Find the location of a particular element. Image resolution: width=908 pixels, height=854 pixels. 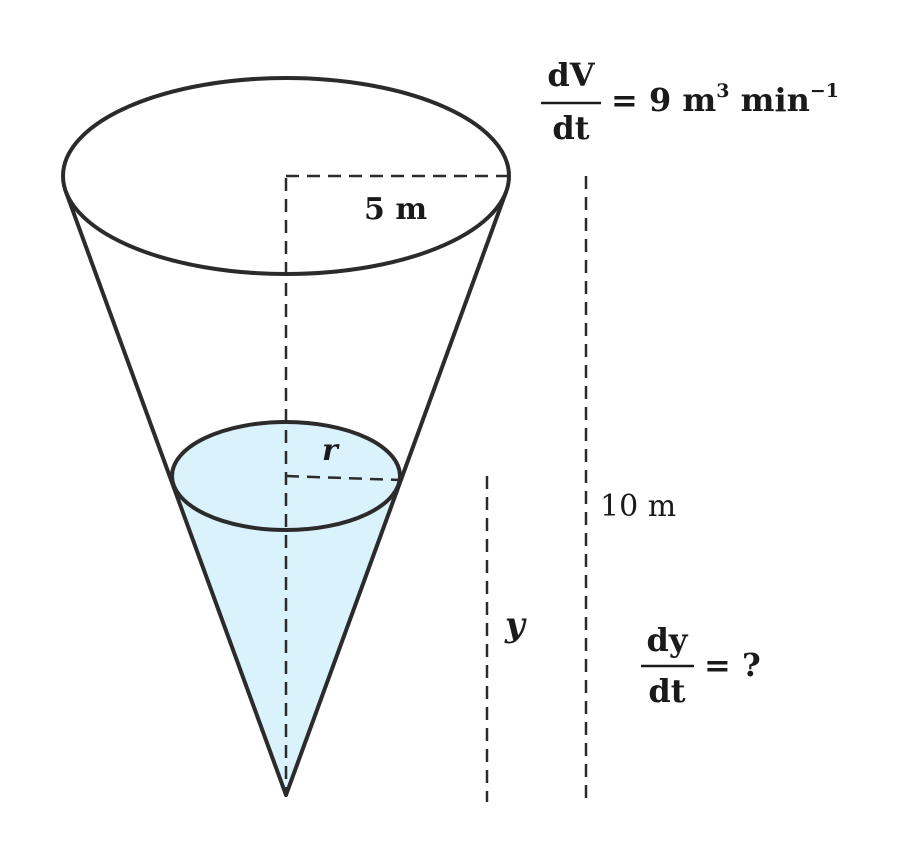

volume-rate-equation: dV dt = 9 m3 min−1 is located at coordinates (690, 101).